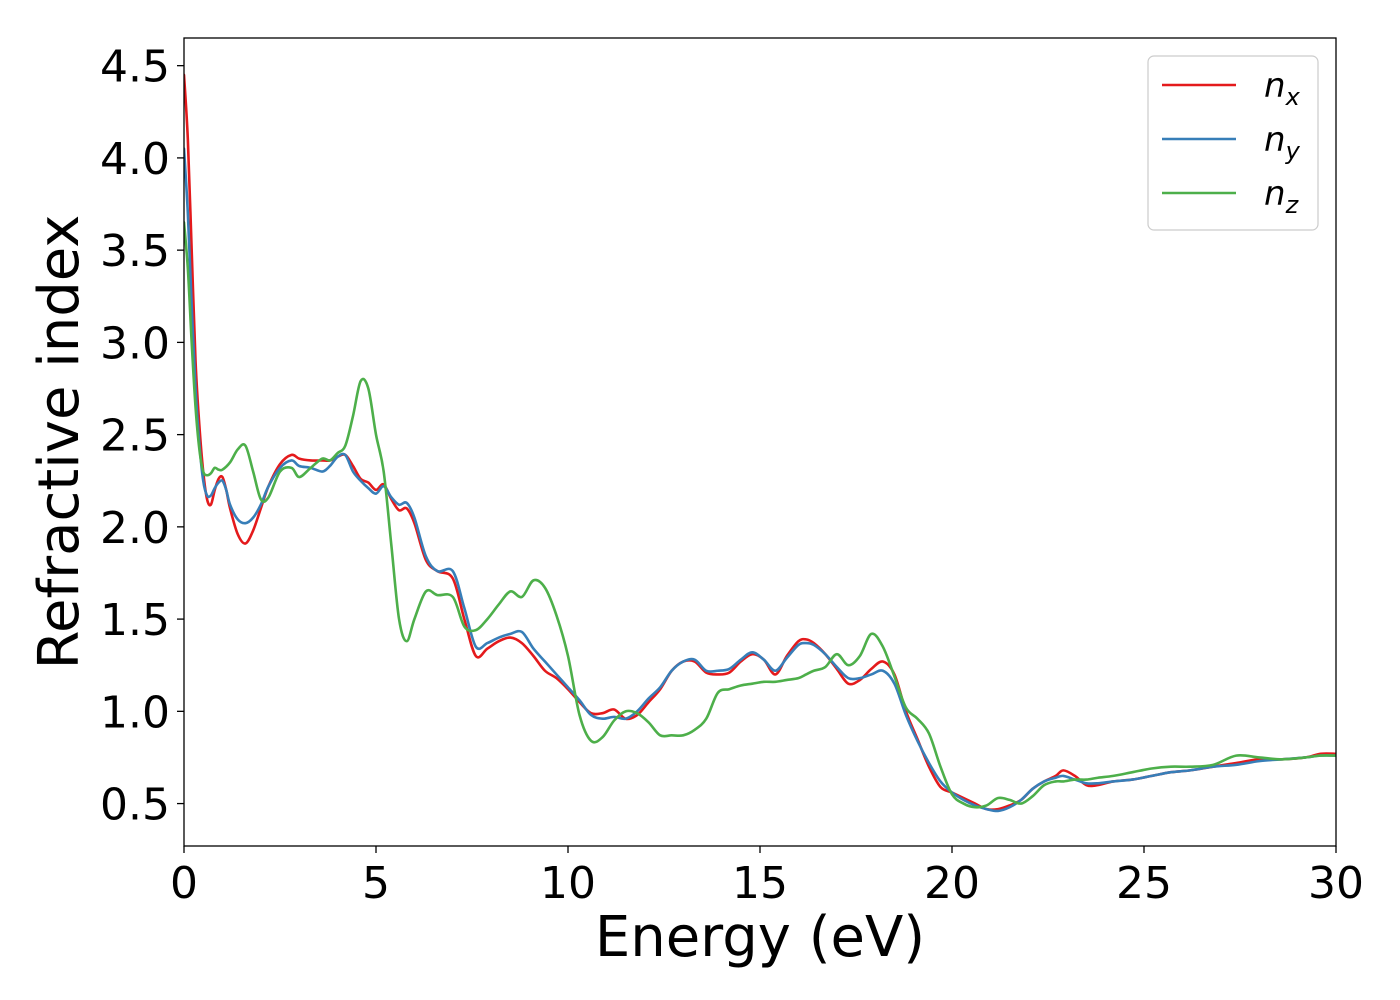 The image size is (1400, 1000). What do you see at coordinates (59, 442) in the screenshot?
I see `y-axis-title: Refractive index` at bounding box center [59, 442].